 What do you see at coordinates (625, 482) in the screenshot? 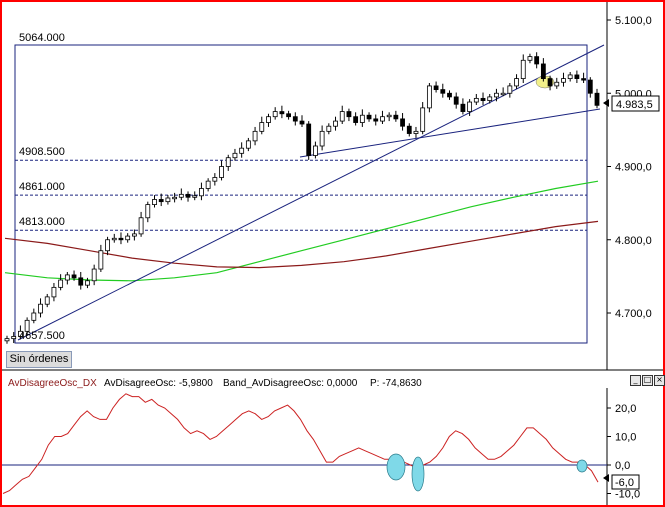
I see `current-osc-tag` at bounding box center [625, 482].